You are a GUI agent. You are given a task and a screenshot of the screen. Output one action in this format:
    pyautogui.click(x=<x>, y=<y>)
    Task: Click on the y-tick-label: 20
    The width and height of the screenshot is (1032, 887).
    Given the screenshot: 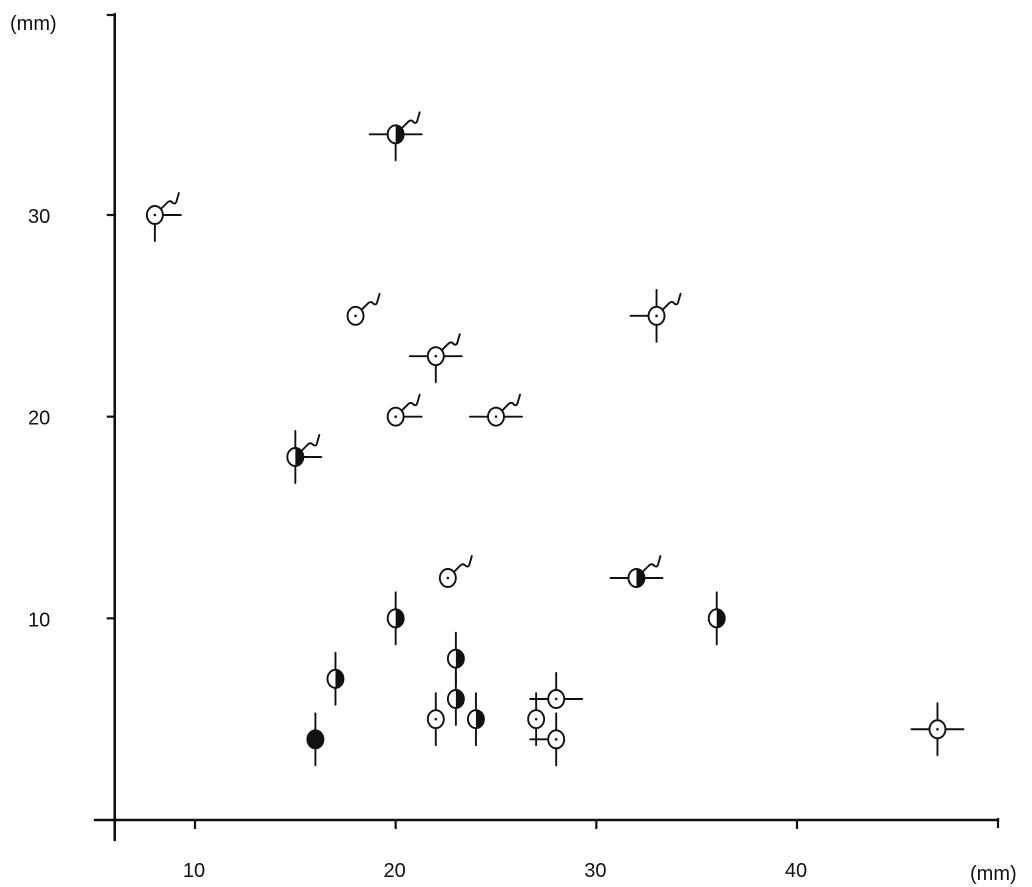 What is the action you would take?
    pyautogui.click(x=39, y=419)
    